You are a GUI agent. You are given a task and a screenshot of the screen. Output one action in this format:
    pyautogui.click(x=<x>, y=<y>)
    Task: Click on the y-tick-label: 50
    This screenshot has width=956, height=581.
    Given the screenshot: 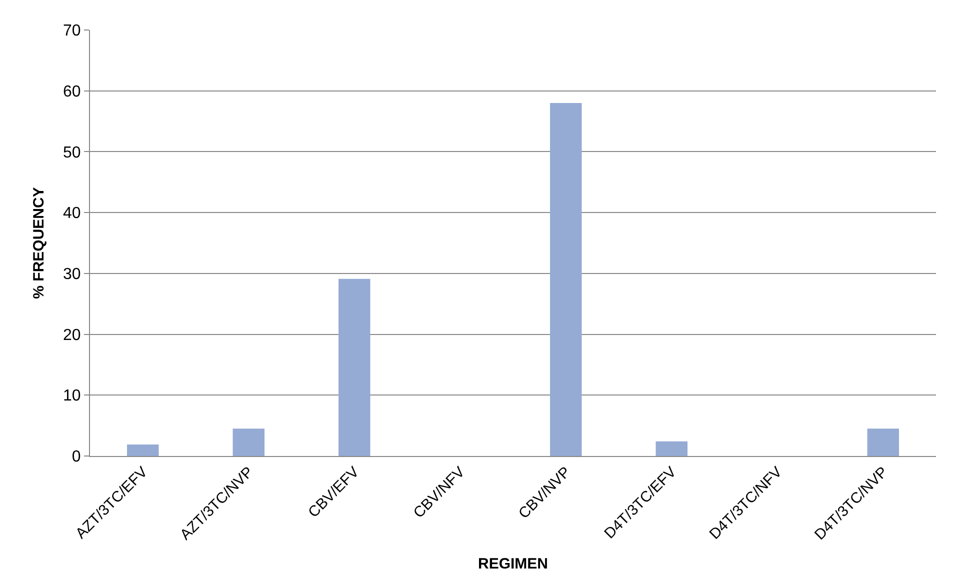 What is the action you would take?
    pyautogui.click(x=72, y=153)
    